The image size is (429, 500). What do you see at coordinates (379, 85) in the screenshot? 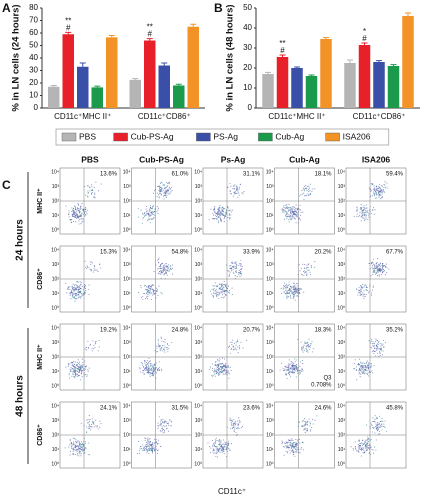
I see `bar` at bounding box center [379, 85].